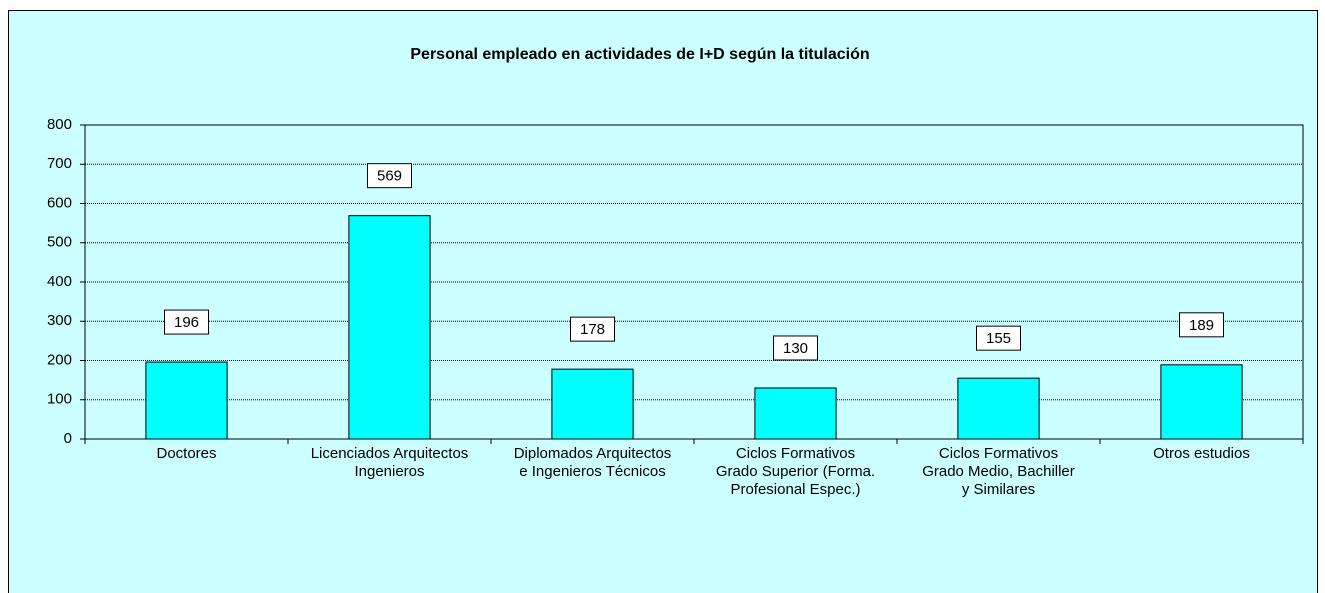  I want to click on data-label: 569, so click(389, 176).